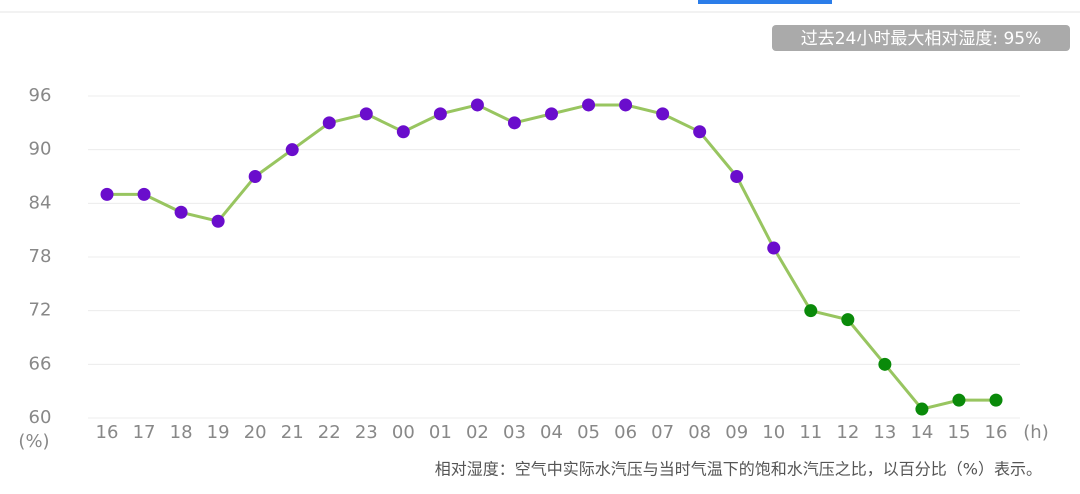 Image resolution: width=1080 pixels, height=494 pixels. What do you see at coordinates (514, 432) in the screenshot?
I see `x-tick-label: 03` at bounding box center [514, 432].